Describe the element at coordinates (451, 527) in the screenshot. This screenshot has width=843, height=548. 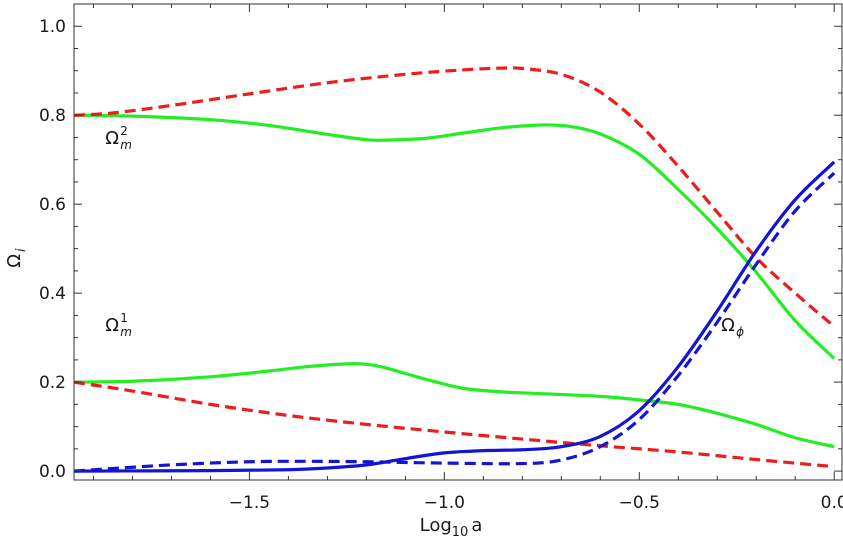
I see `x-axis-title: Log10 a` at that location.